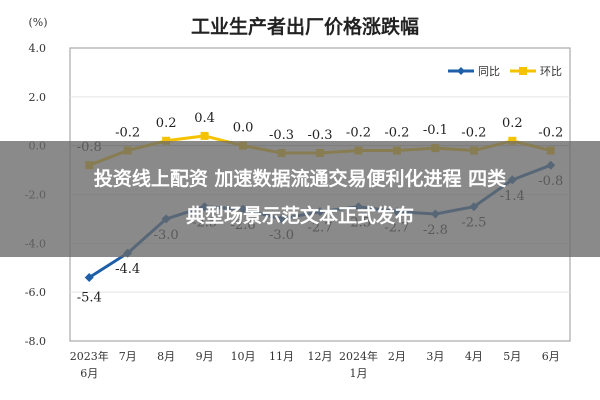 The width and height of the screenshot is (600, 400). What do you see at coordinates (89, 364) in the screenshot?
I see `x-tick-label: 2023年 6月` at bounding box center [89, 364].